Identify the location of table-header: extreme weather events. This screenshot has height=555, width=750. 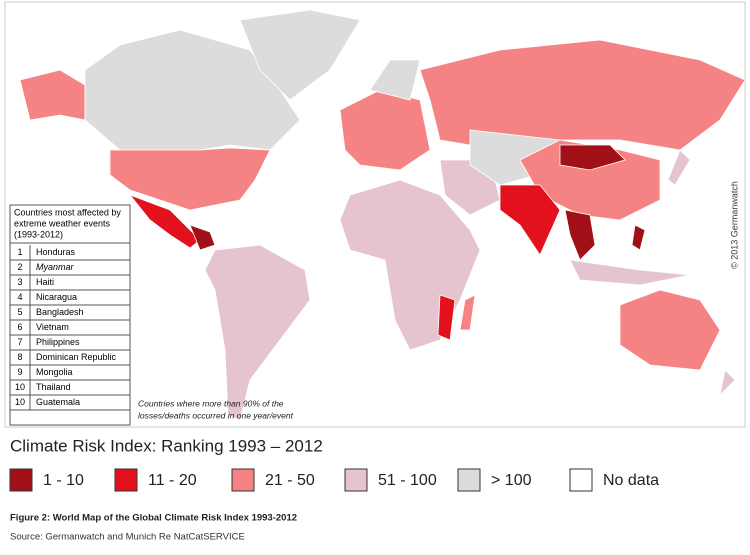
(62, 223).